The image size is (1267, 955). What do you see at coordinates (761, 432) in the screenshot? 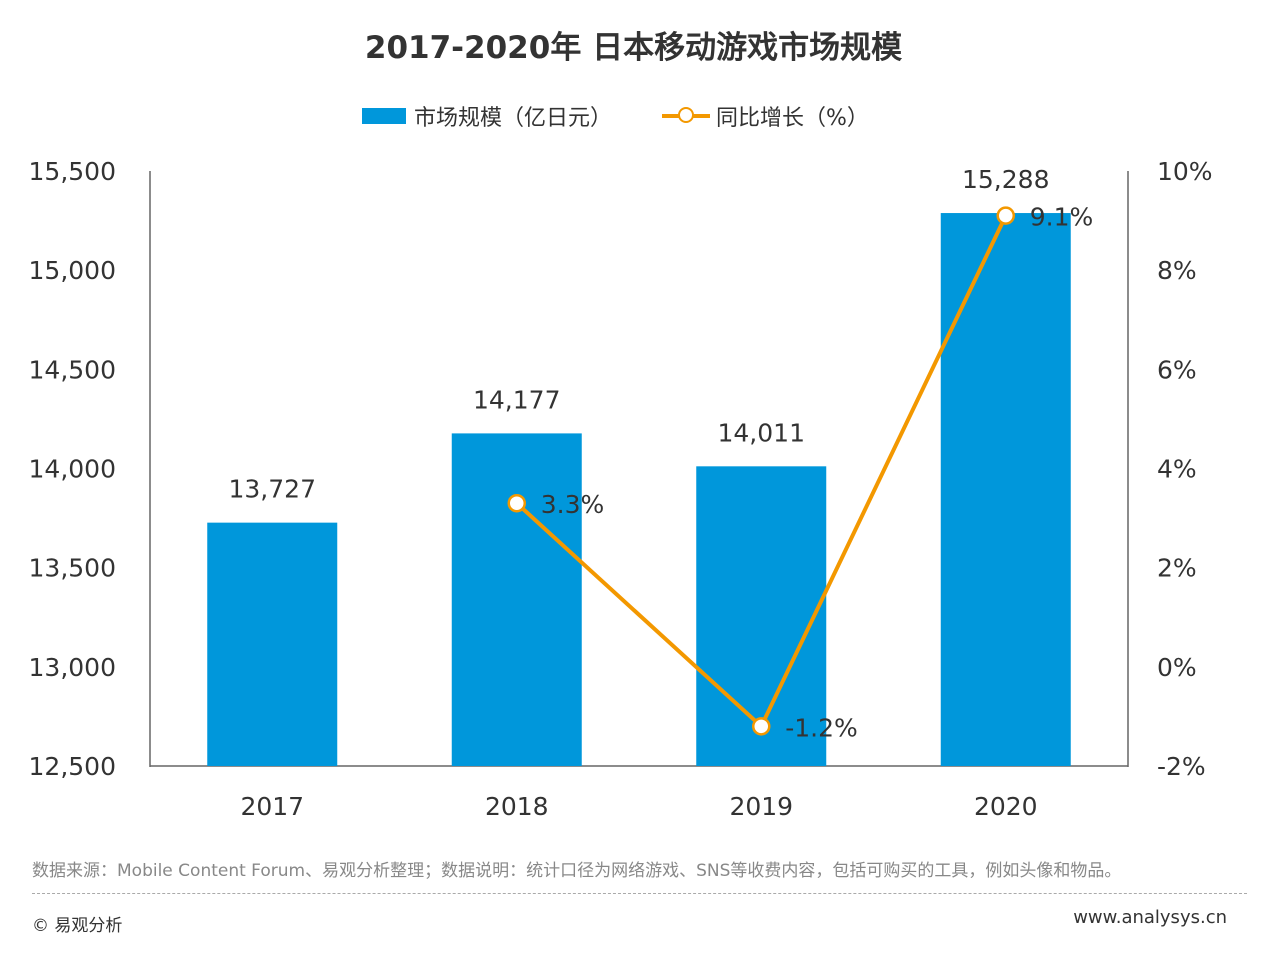
I see `bar-data-label: 14,011` at bounding box center [761, 432].